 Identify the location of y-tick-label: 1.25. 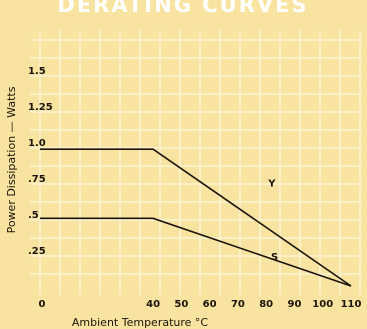
(40, 107).